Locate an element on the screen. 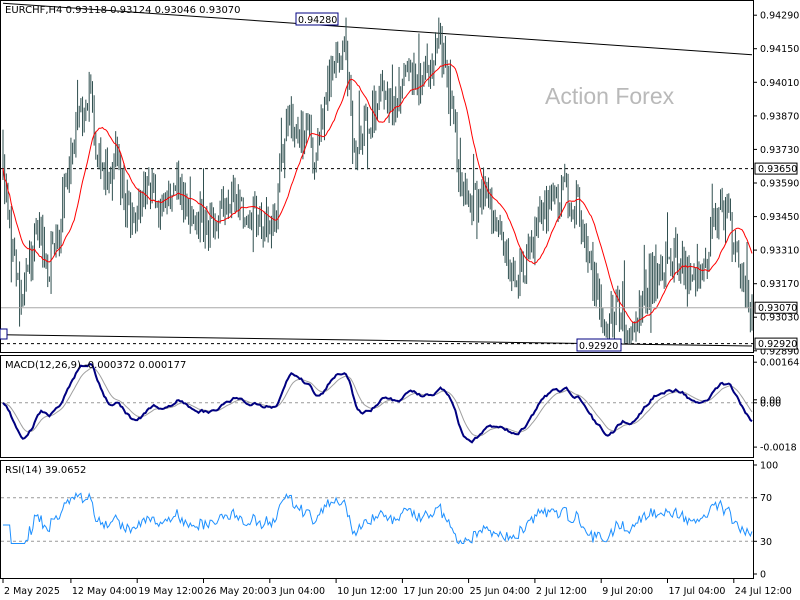 This screenshot has width=800, height=600. level-high-label: 0.93650 is located at coordinates (777, 169).